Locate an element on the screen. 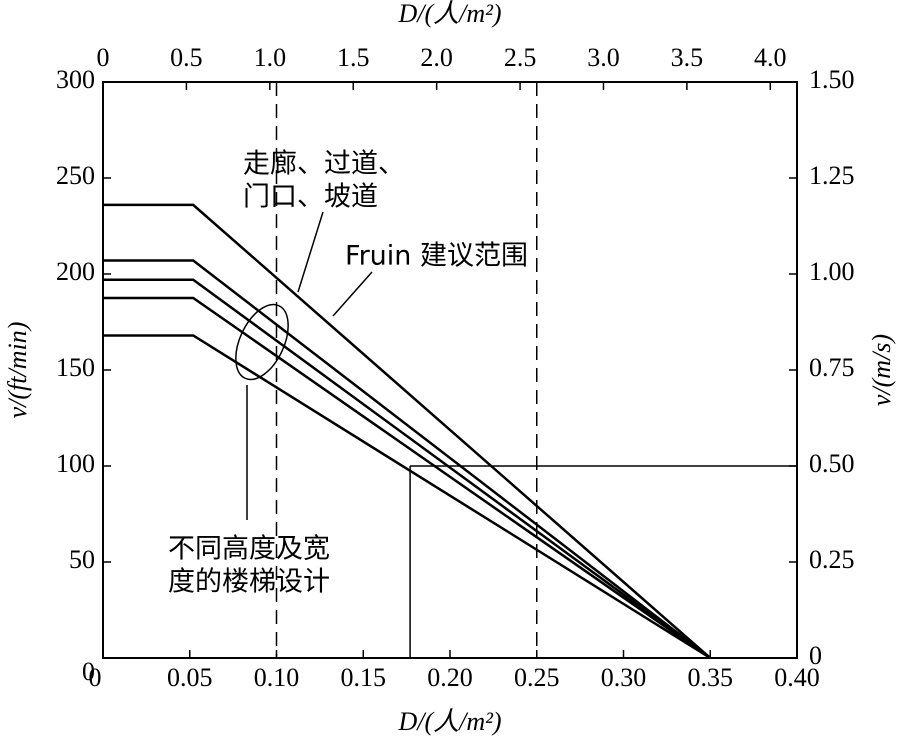 Image resolution: width=903 pixels, height=749 pixels. y2-tick-label: 1.25 is located at coordinates (832, 175).